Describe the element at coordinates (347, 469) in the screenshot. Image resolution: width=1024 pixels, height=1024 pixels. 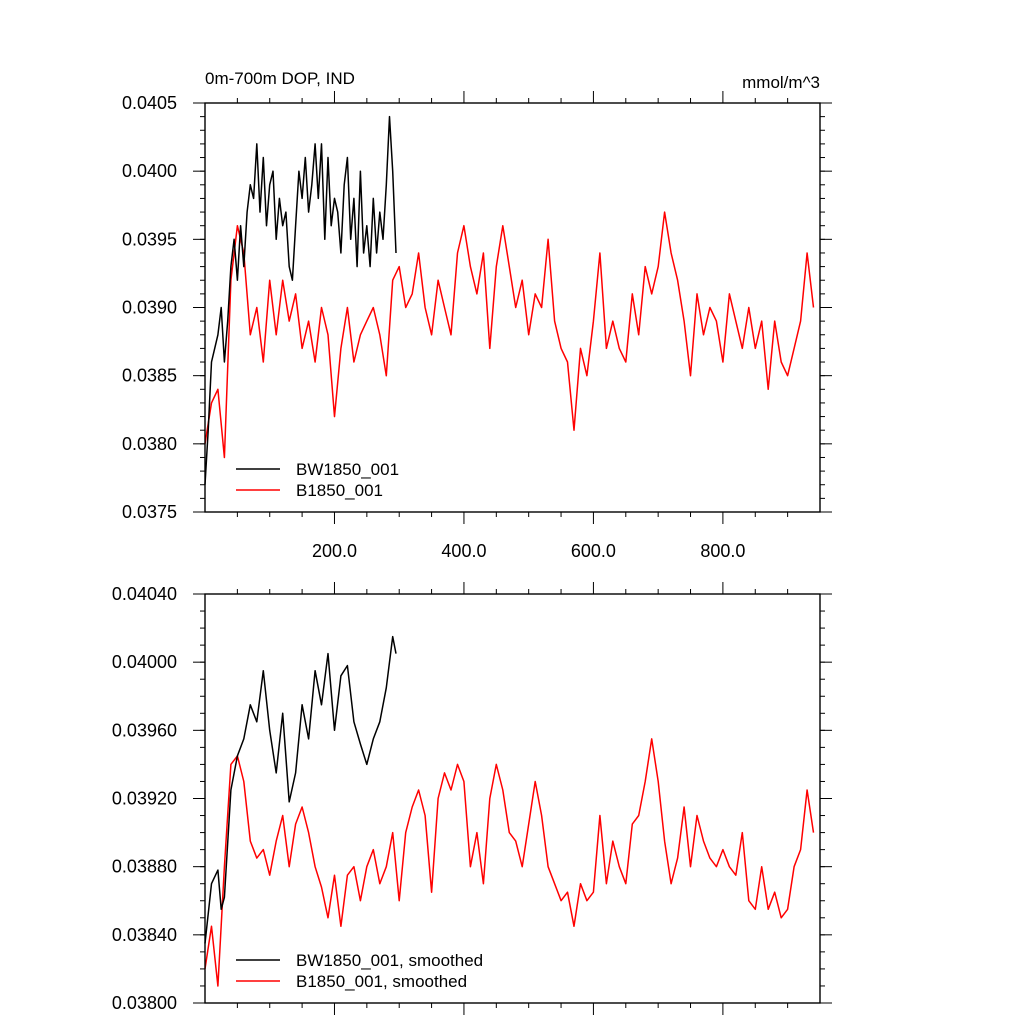
I see `legend-label-0: BW1850_001` at that location.